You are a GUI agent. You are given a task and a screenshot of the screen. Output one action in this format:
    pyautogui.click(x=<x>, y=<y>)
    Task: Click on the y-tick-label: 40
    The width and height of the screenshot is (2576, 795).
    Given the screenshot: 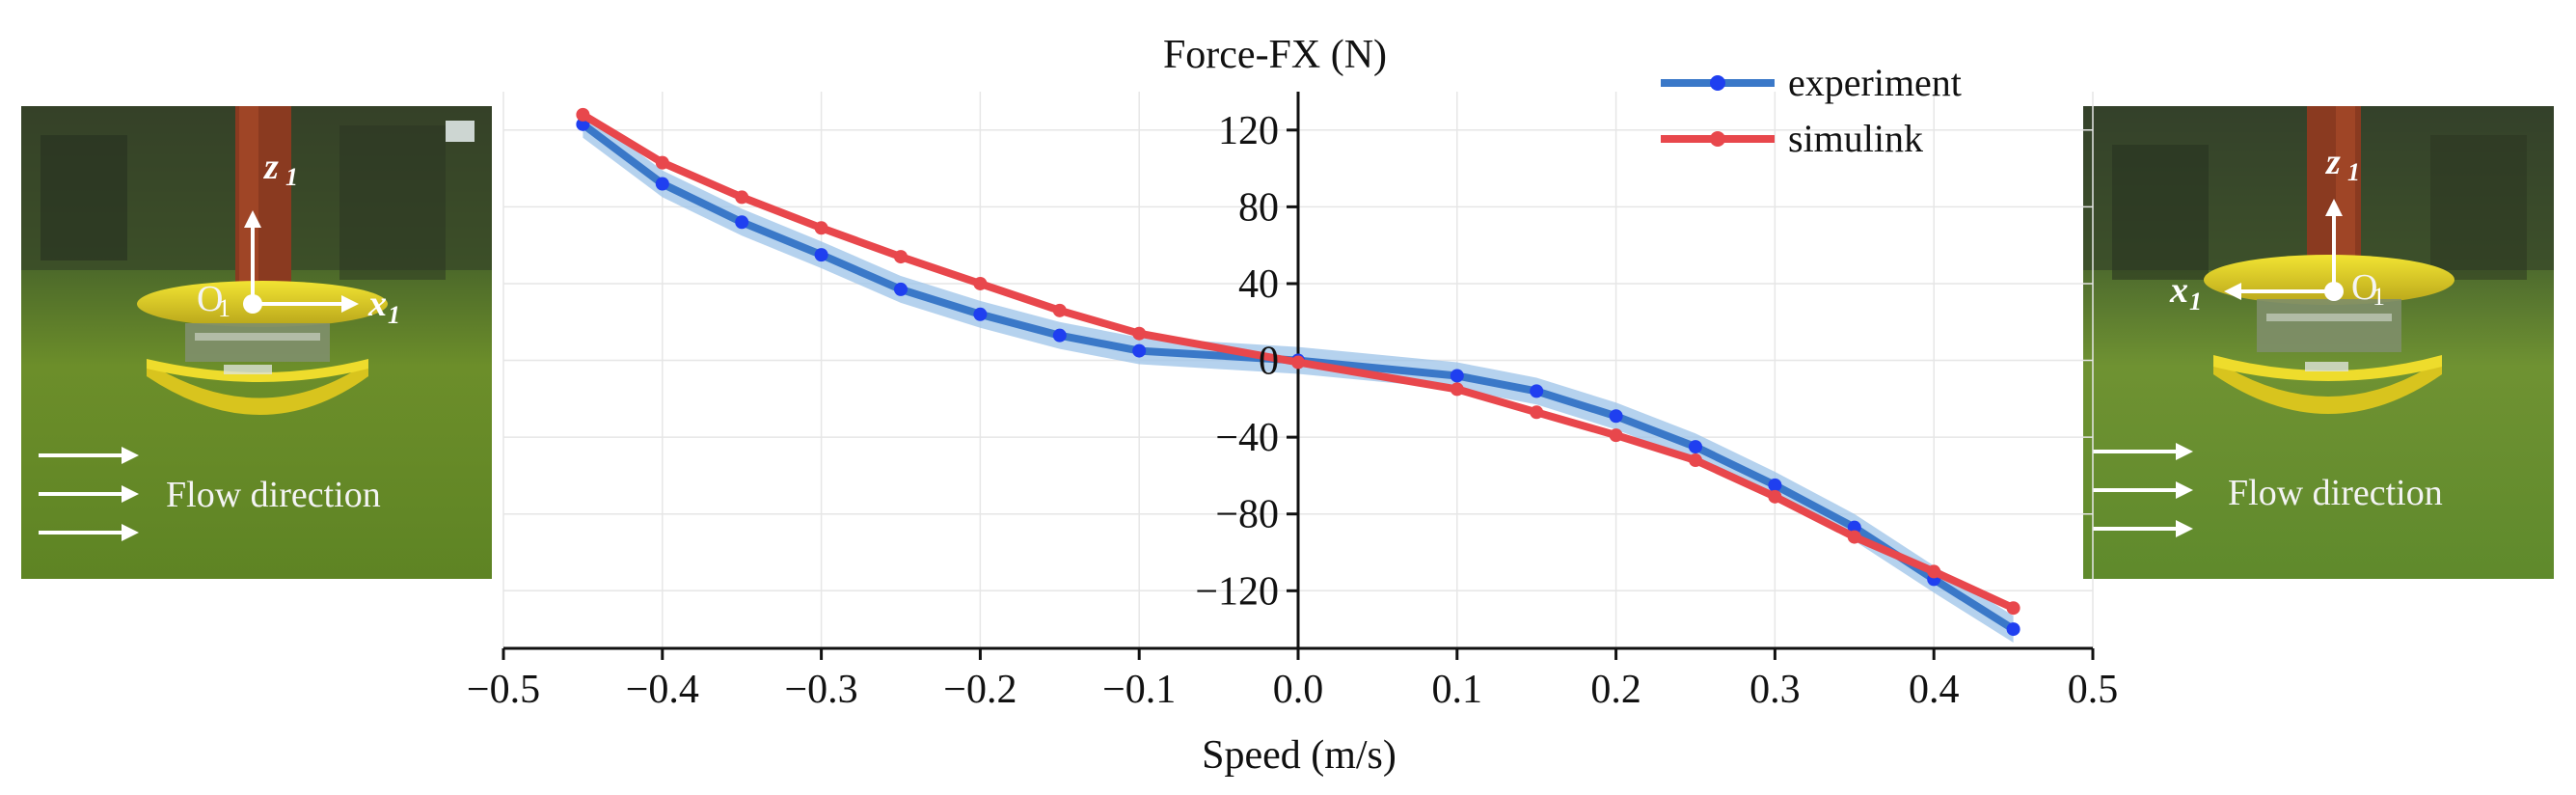 What is the action you would take?
    pyautogui.click(x=1258, y=284)
    